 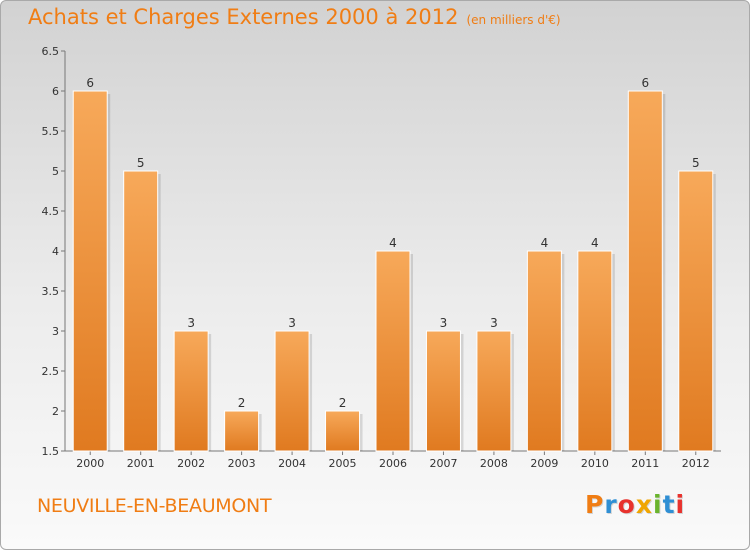 I want to click on chart-title-main: Achats et Charges Externes 2000 à 2012, so click(x=243, y=17).